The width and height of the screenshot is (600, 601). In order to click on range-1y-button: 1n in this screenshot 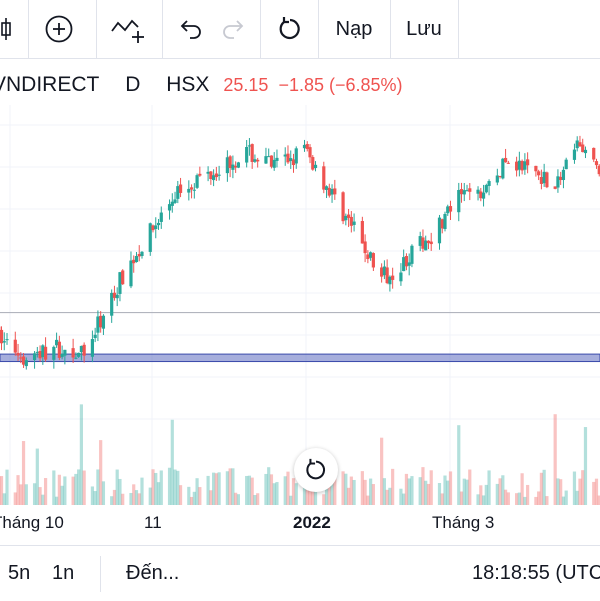, I will do `click(63, 573)`.